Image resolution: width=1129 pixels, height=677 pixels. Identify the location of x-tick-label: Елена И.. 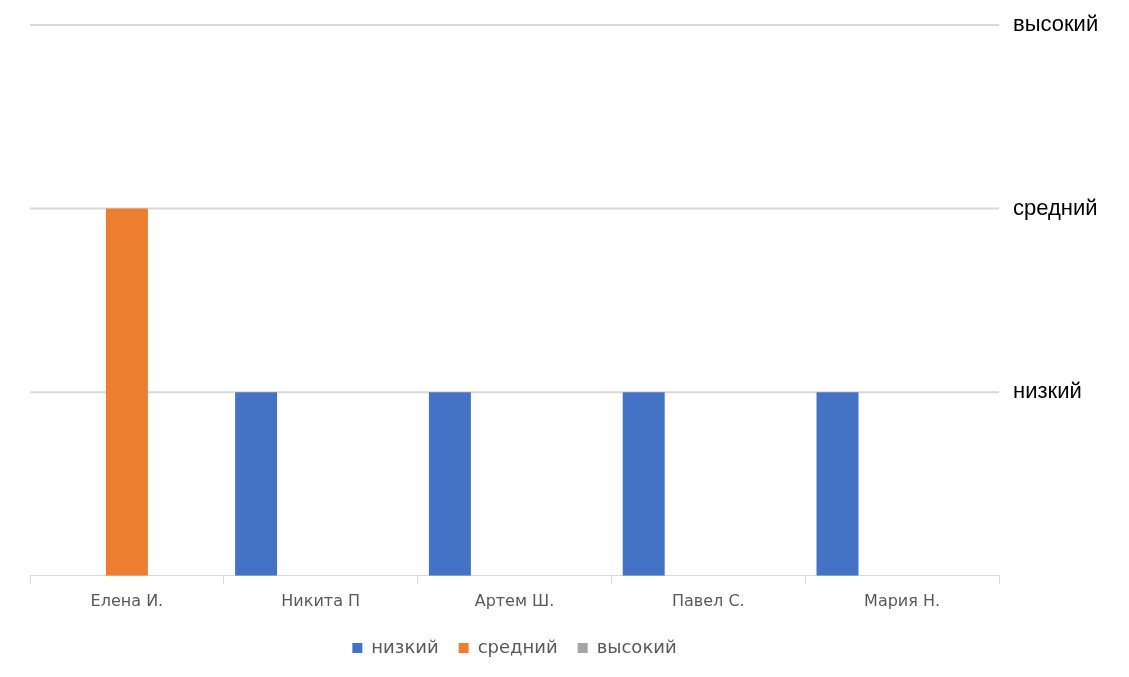
(127, 600).